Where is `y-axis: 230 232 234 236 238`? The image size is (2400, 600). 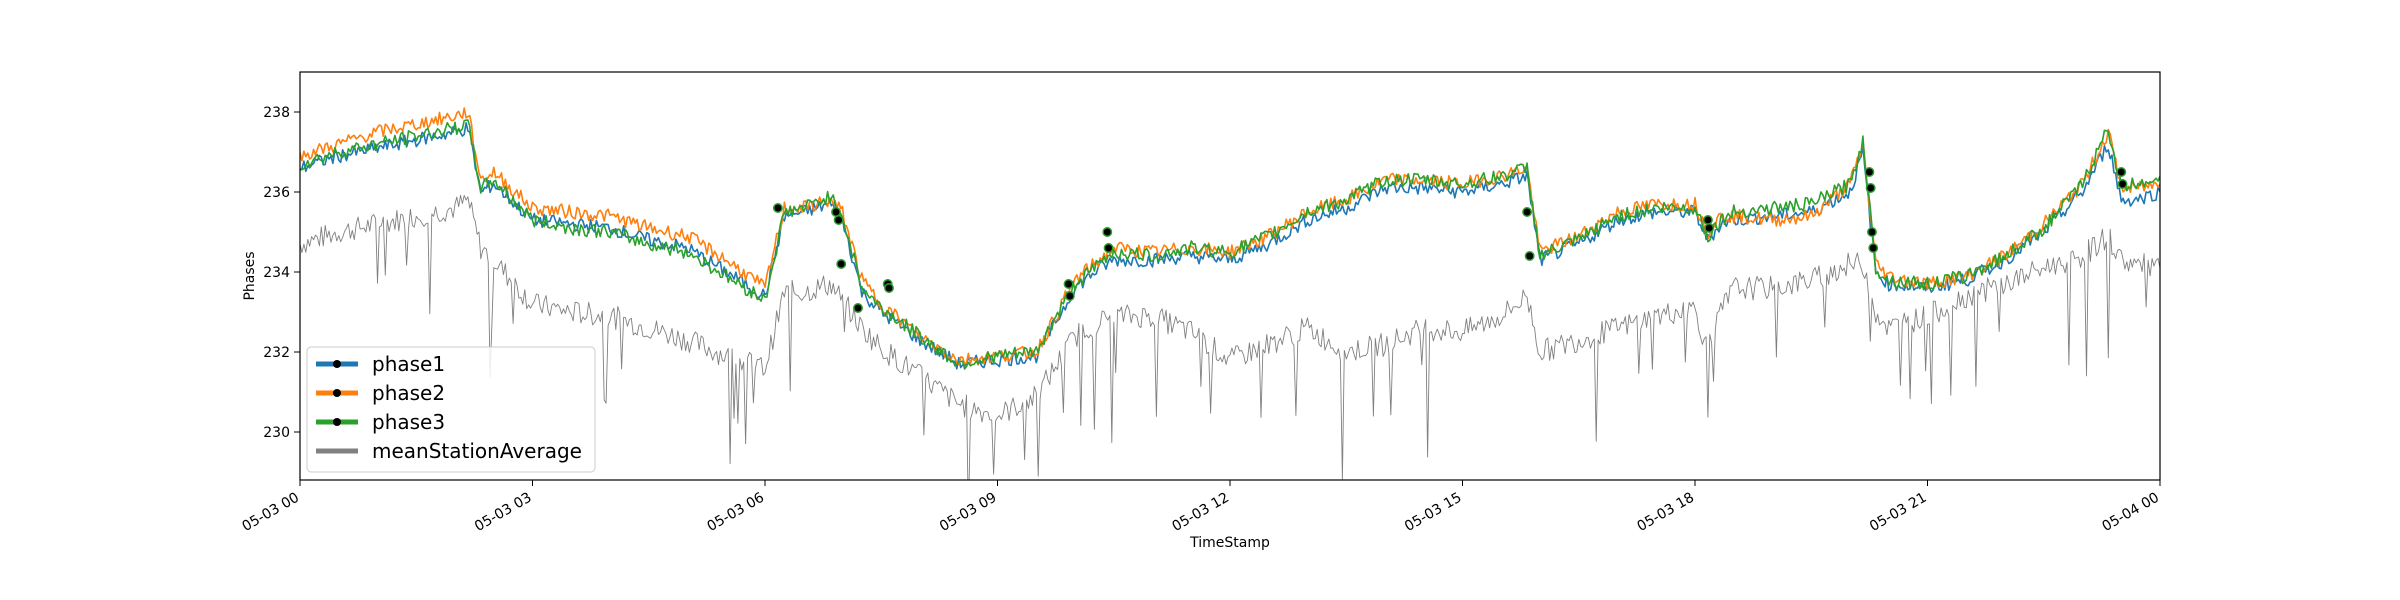
y-axis: 230 232 234 236 238 is located at coordinates (281, 273).